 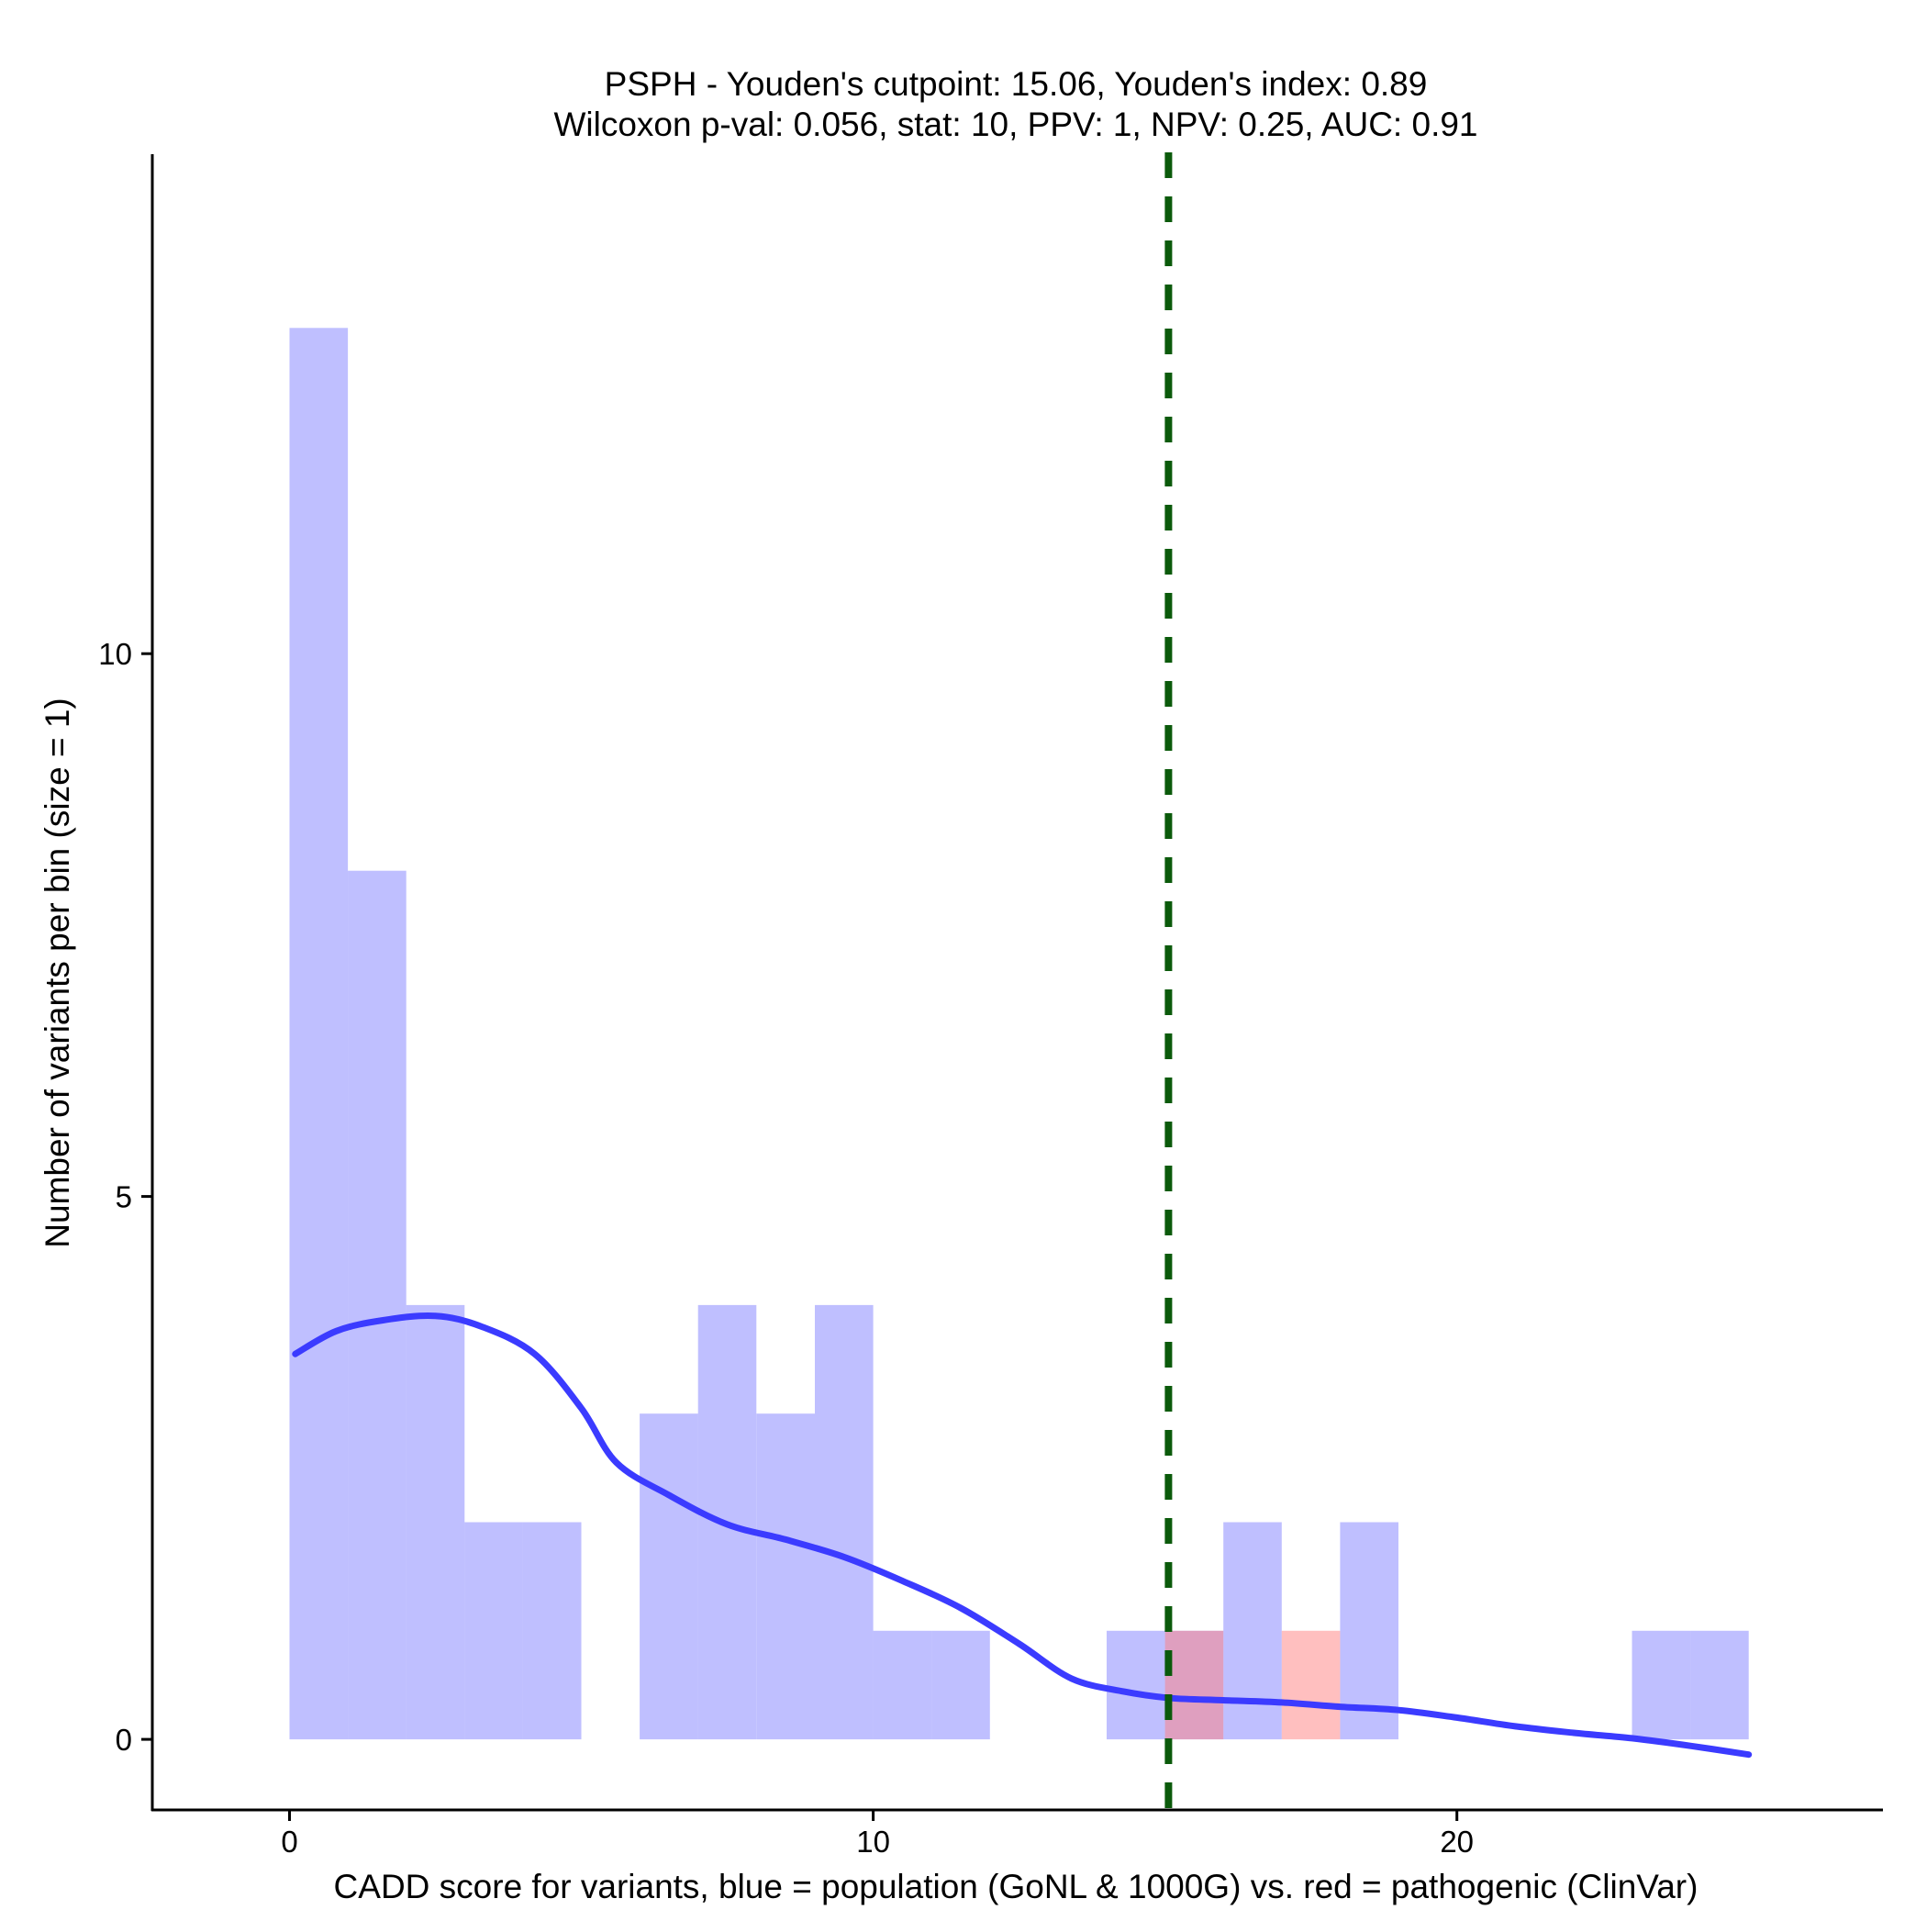 What do you see at coordinates (57, 973) in the screenshot?
I see `y-axis-title: Number of variants per bin (size = 1)` at bounding box center [57, 973].